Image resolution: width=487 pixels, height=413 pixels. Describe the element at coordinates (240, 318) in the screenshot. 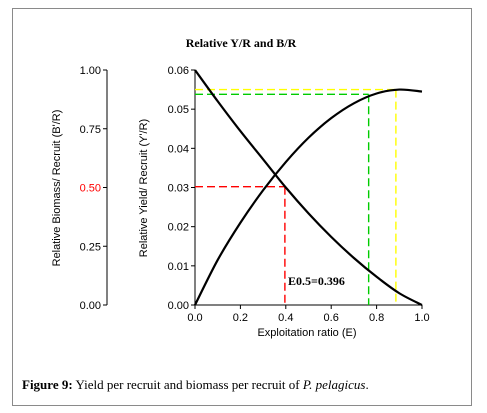

I see `x-tick-label: 0.2` at that location.